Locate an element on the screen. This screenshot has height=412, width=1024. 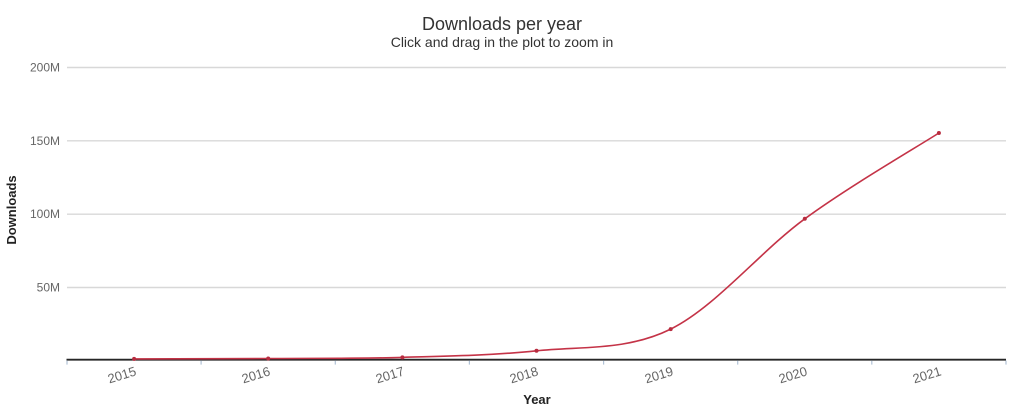
svg-text: 100M is located at coordinates (45, 214).